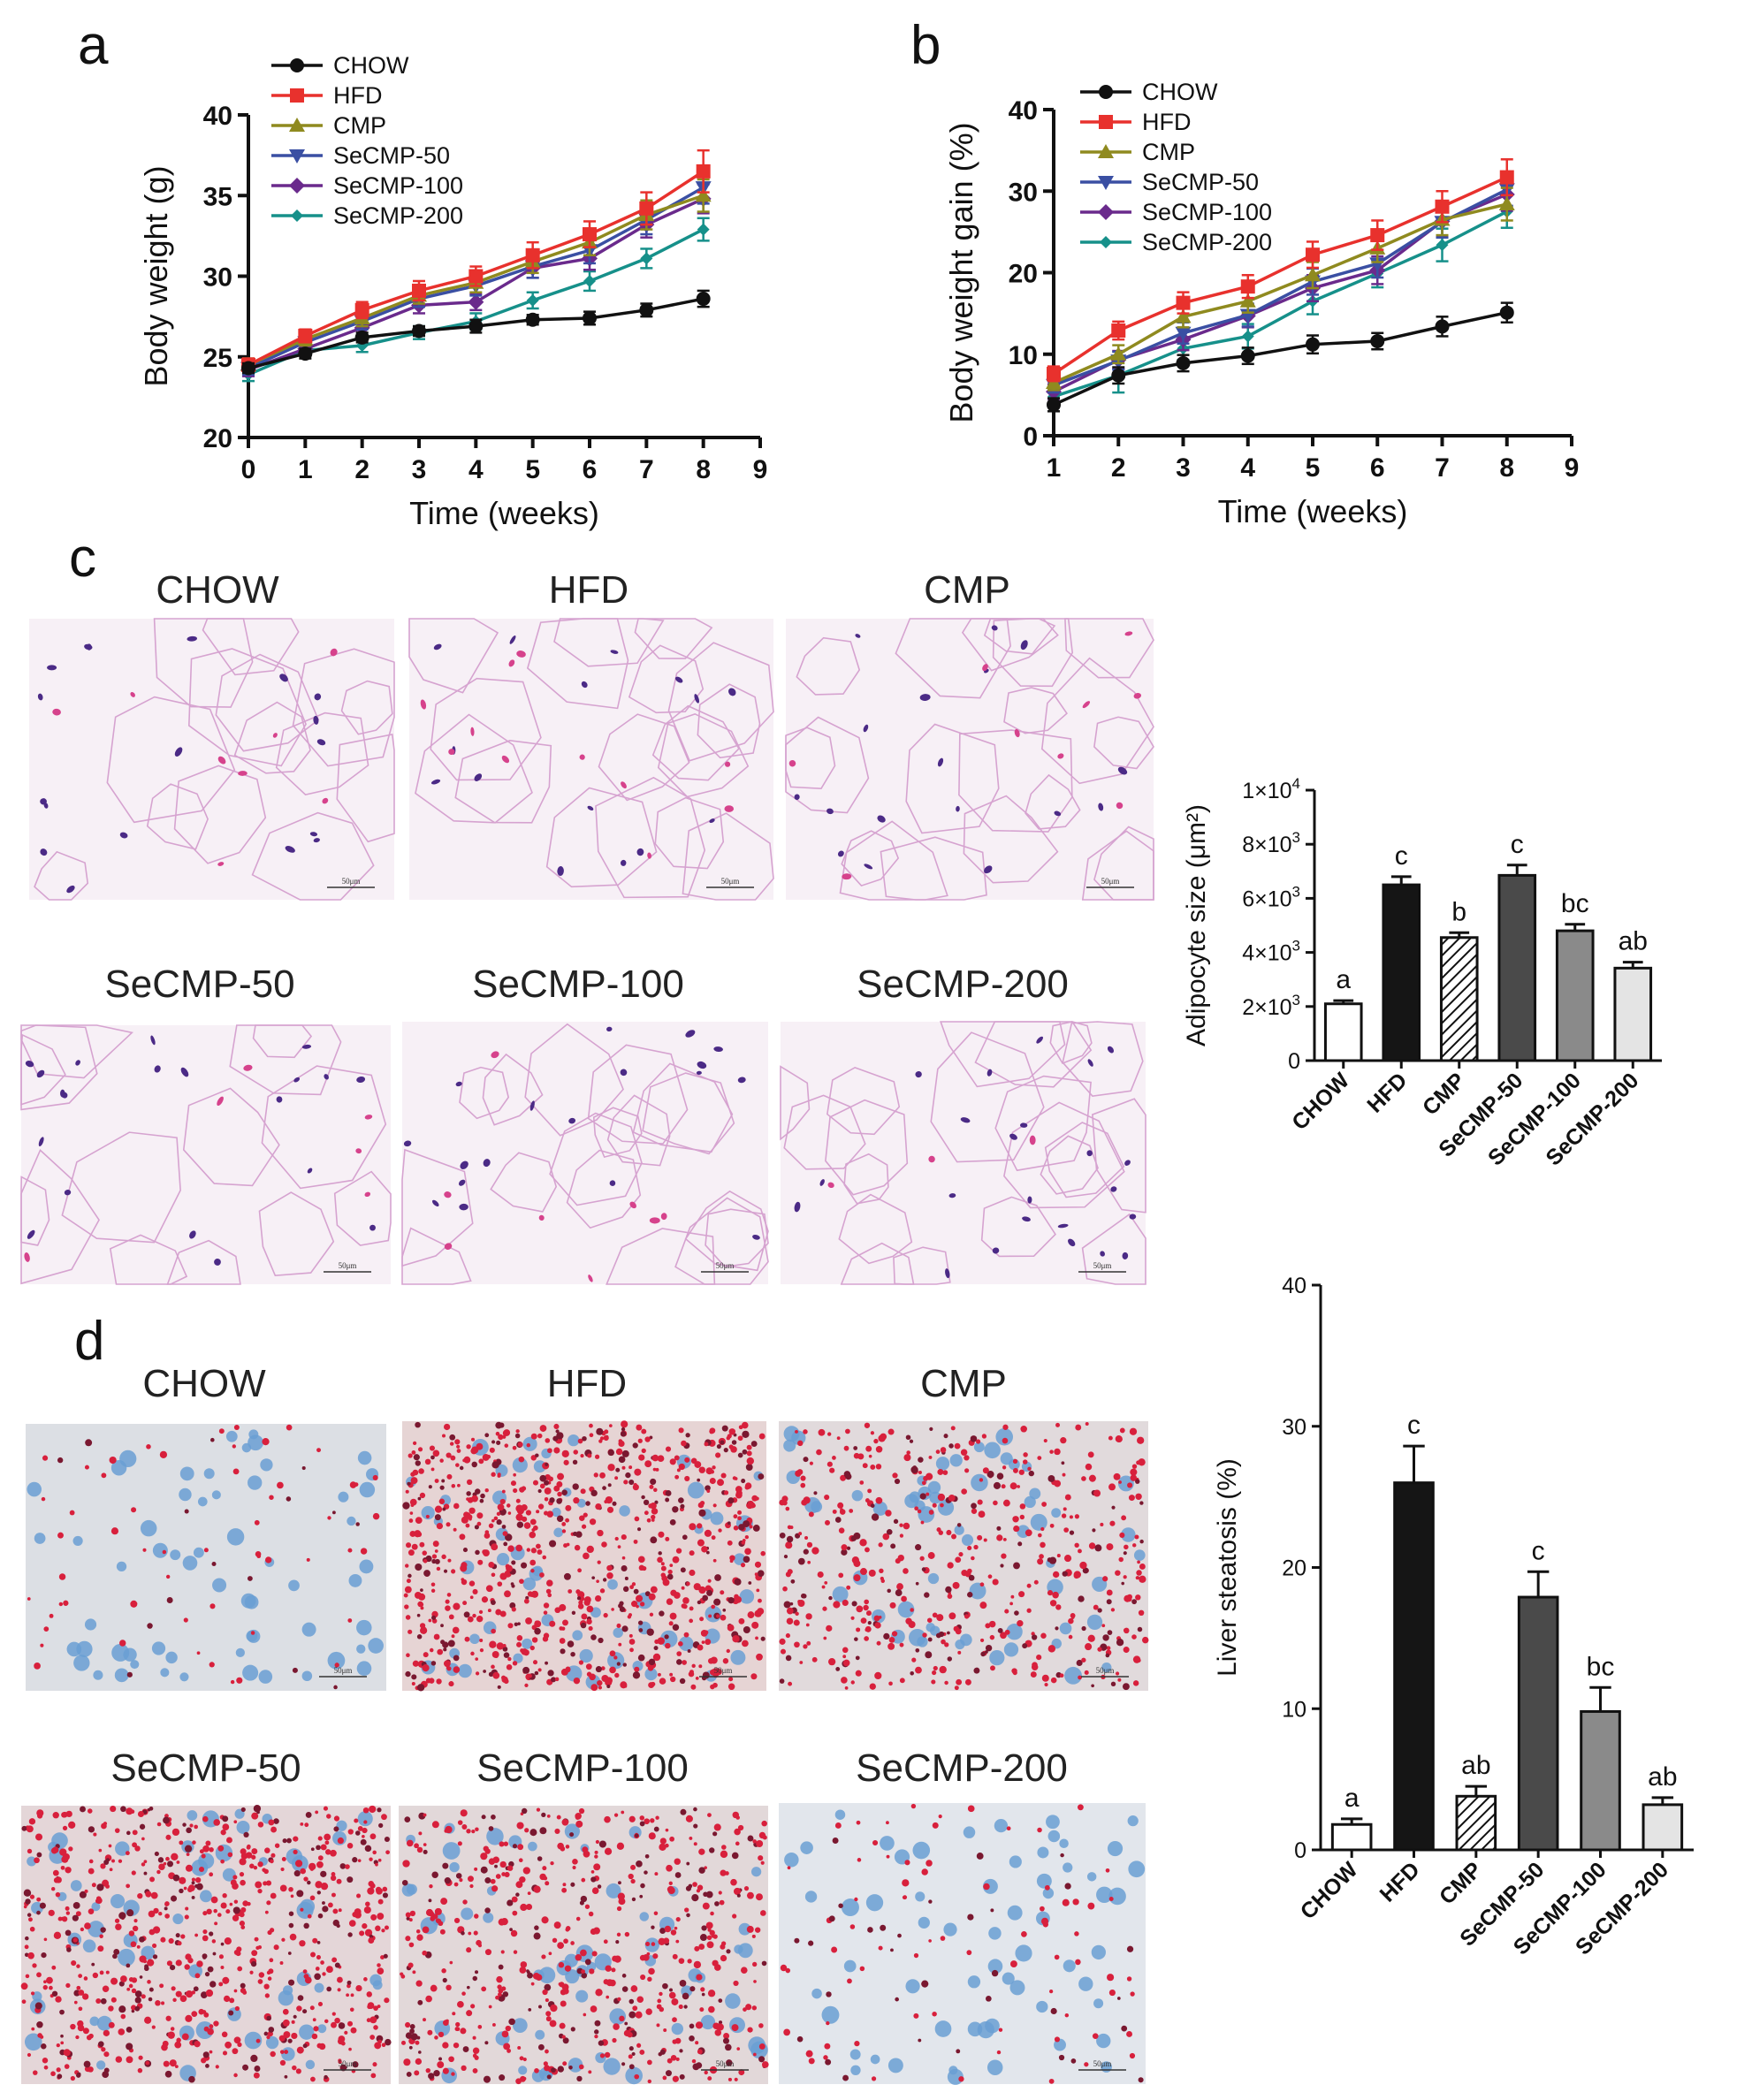 The width and height of the screenshot is (1752, 2100). What do you see at coordinates (1414, 1425) in the screenshot?
I see `significance-letter: c` at bounding box center [1414, 1425].